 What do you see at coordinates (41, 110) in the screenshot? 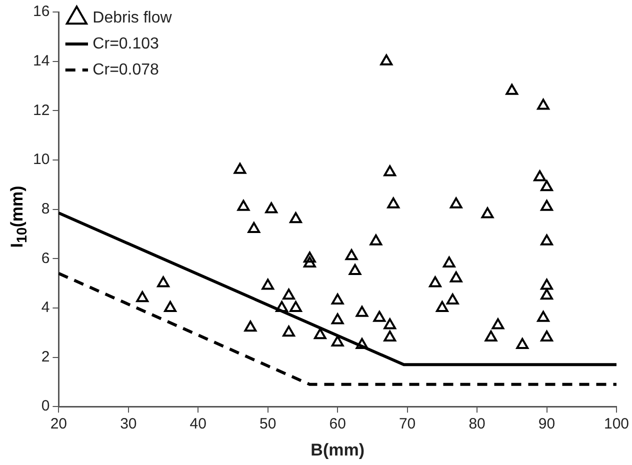
I see `y-tick-label: 12` at bounding box center [41, 110].